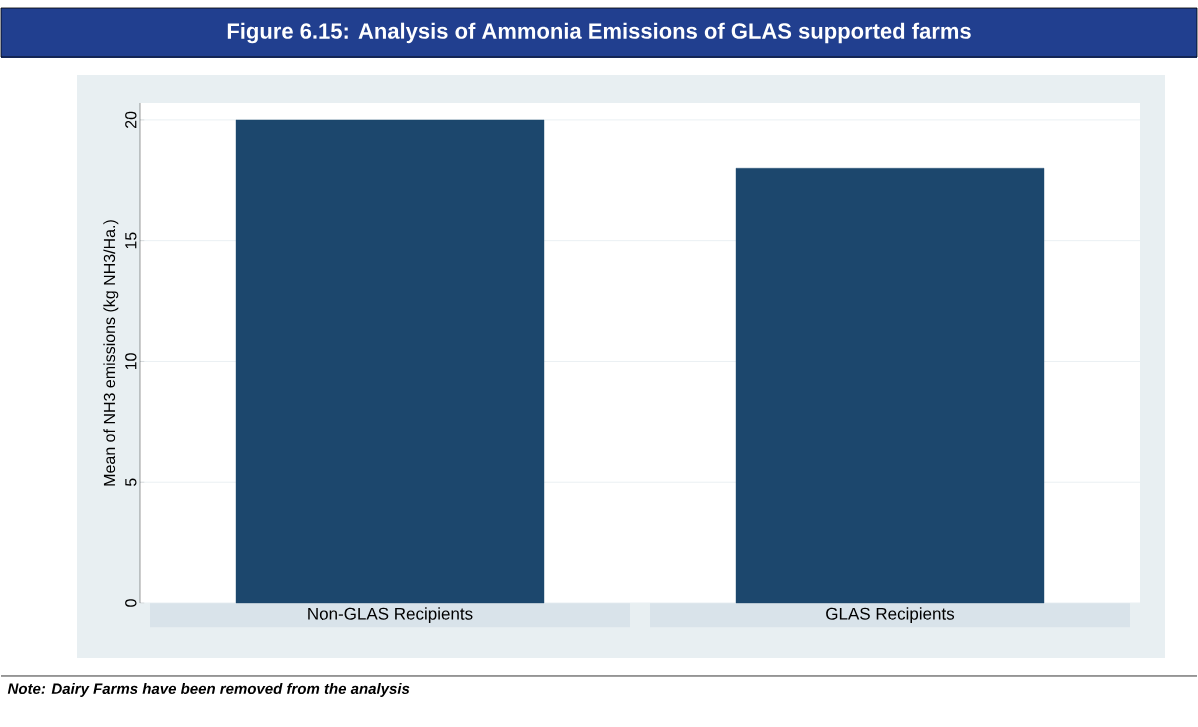 The width and height of the screenshot is (1198, 727). Describe the element at coordinates (131, 482) in the screenshot. I see `y-tick-label: 5` at that location.